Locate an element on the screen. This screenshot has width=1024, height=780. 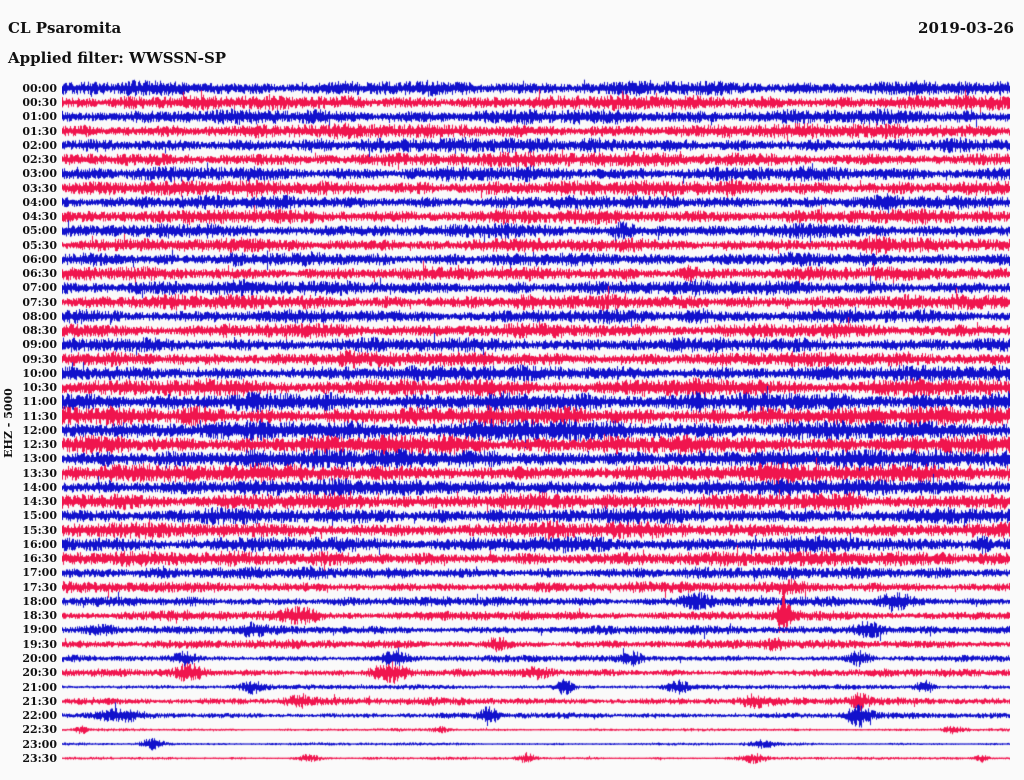
time-label: 09:00 is located at coordinates (39, 345).